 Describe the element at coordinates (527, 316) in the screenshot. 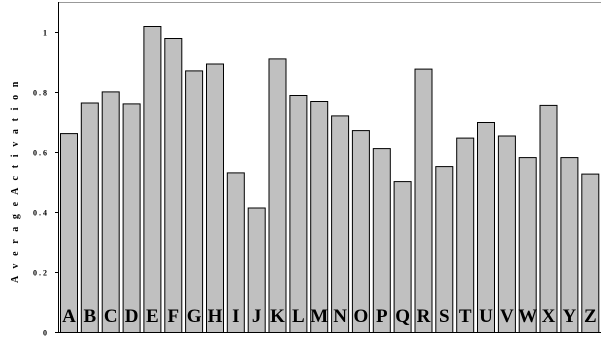

I see `category-label-w: W` at that location.